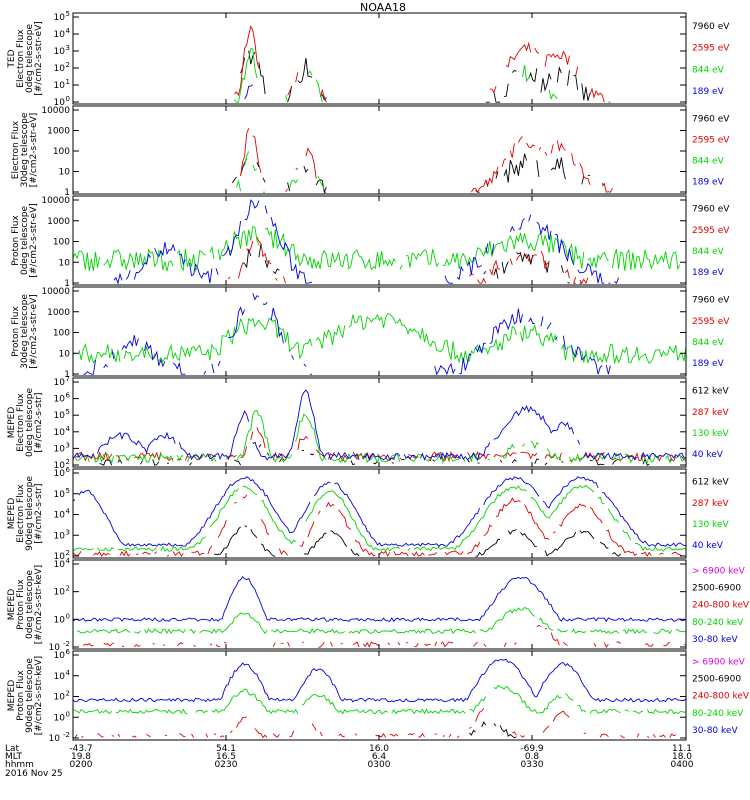 The image size is (750, 800). Describe the element at coordinates (379, 749) in the screenshot. I see `x-tick-label-lat: 16.0` at that location.